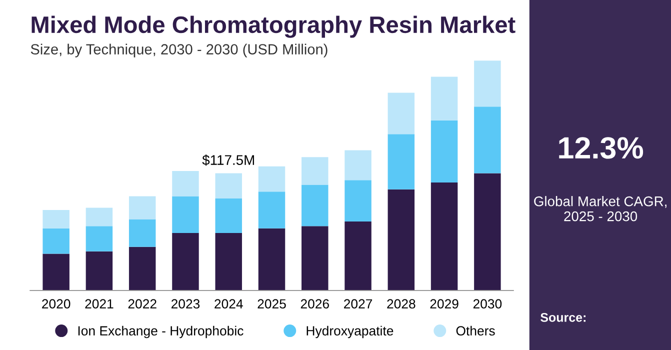 This screenshot has height=350, width=671. I want to click on x-tick-label: 2026, so click(314, 304).